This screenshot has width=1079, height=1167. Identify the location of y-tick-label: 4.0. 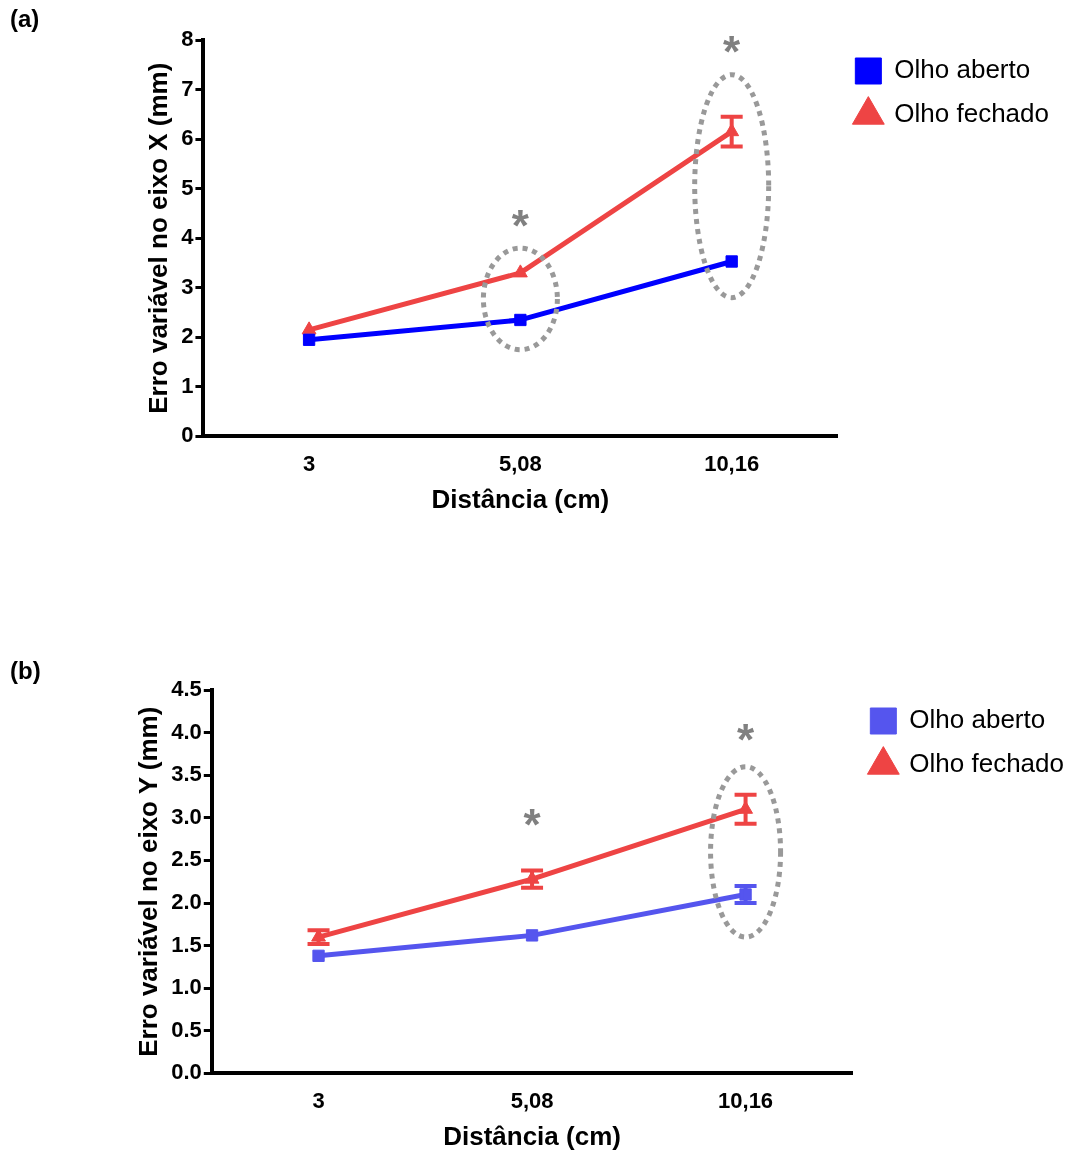
(186, 731).